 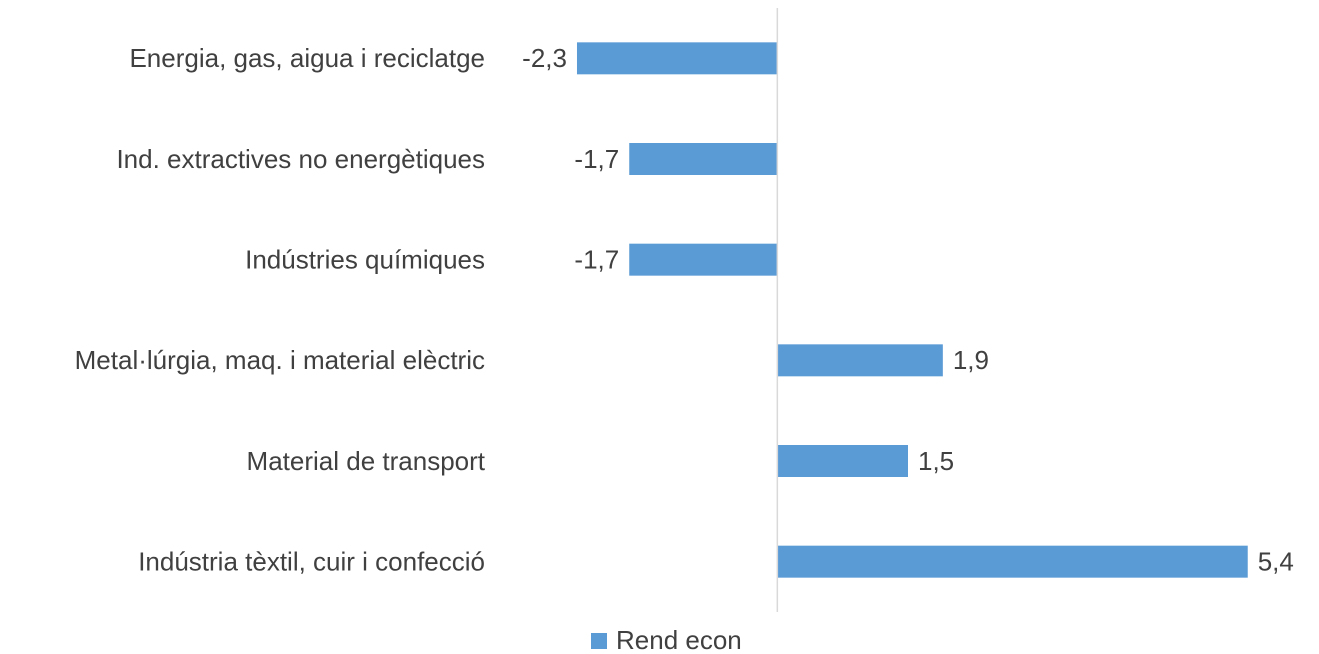 What do you see at coordinates (971, 360) in the screenshot?
I see `data-label: 1,9` at bounding box center [971, 360].